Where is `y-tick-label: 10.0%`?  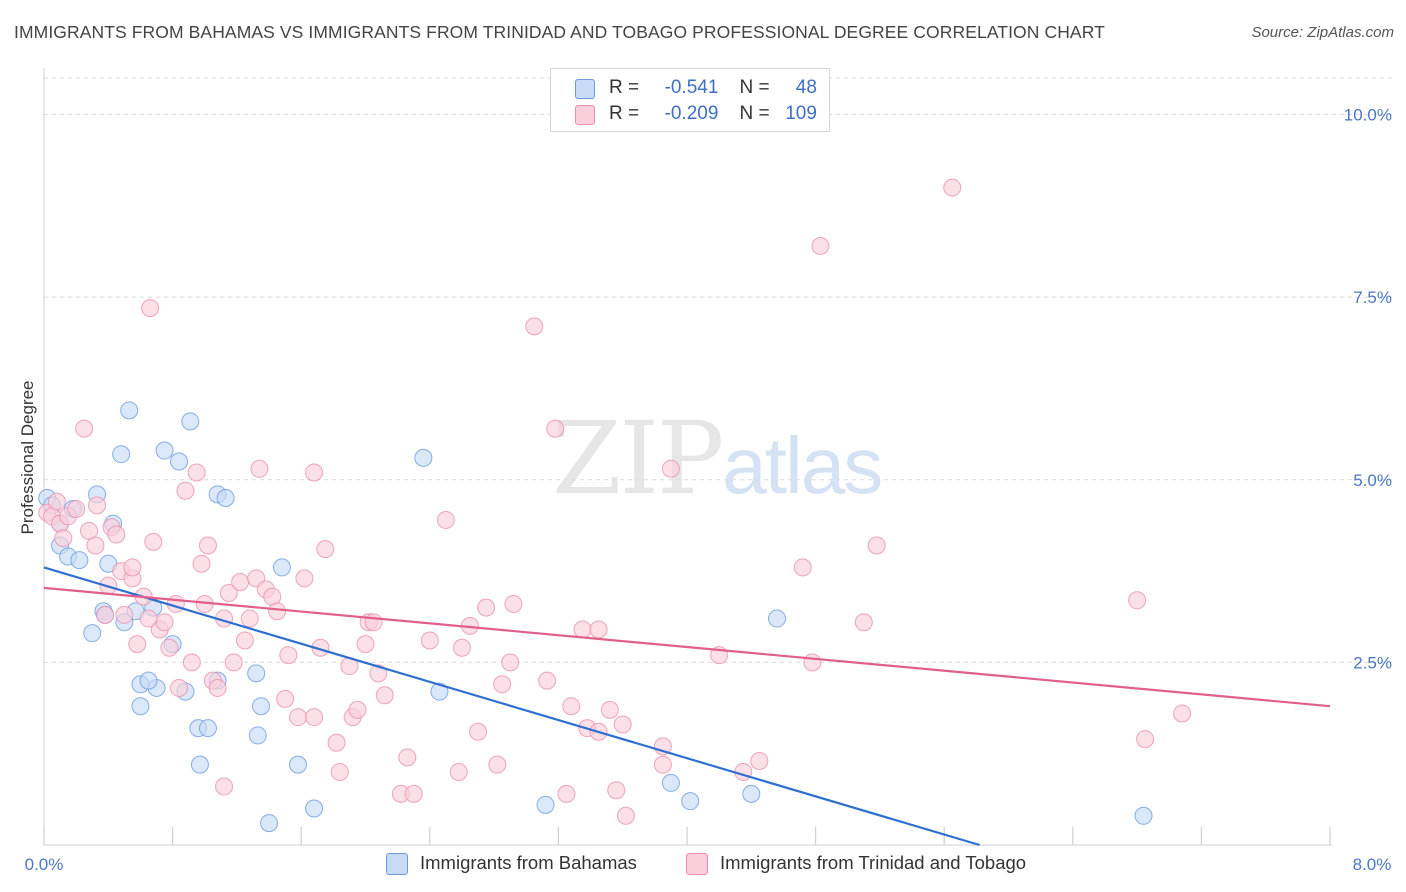
y-tick-label: 10.0% is located at coordinates (1368, 115).